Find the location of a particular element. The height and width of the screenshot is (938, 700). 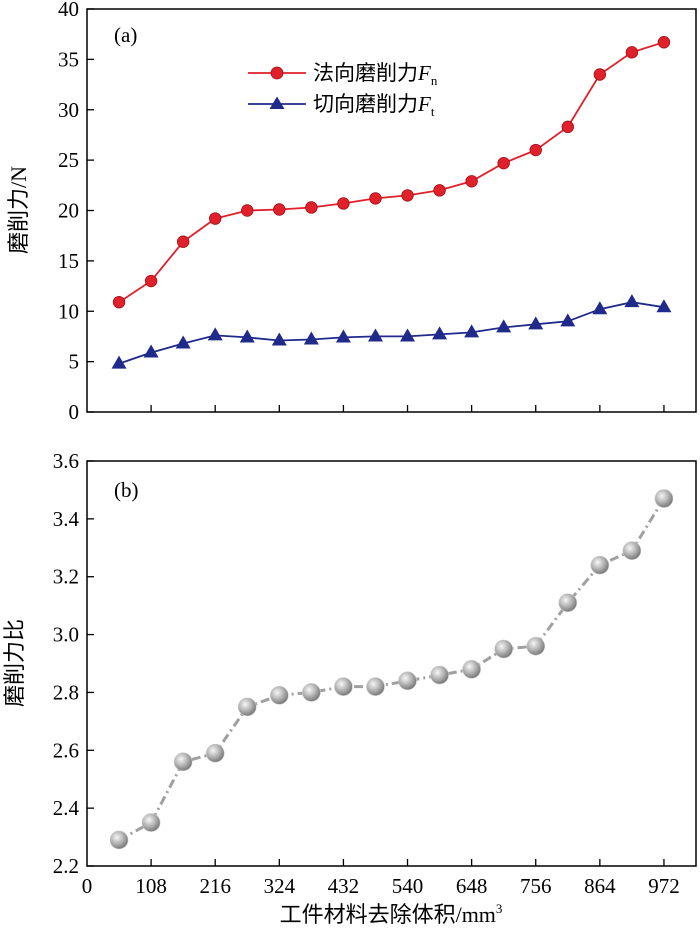

panel-b-tag: (b) is located at coordinates (126, 490).